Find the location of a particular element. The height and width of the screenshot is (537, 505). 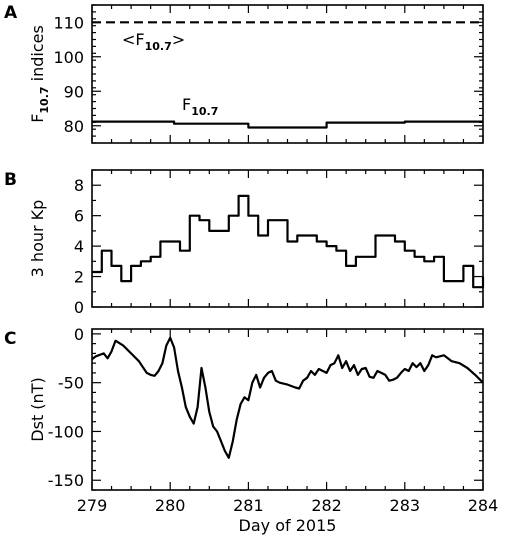

y-tick-label: 2 is located at coordinates (79, 277).